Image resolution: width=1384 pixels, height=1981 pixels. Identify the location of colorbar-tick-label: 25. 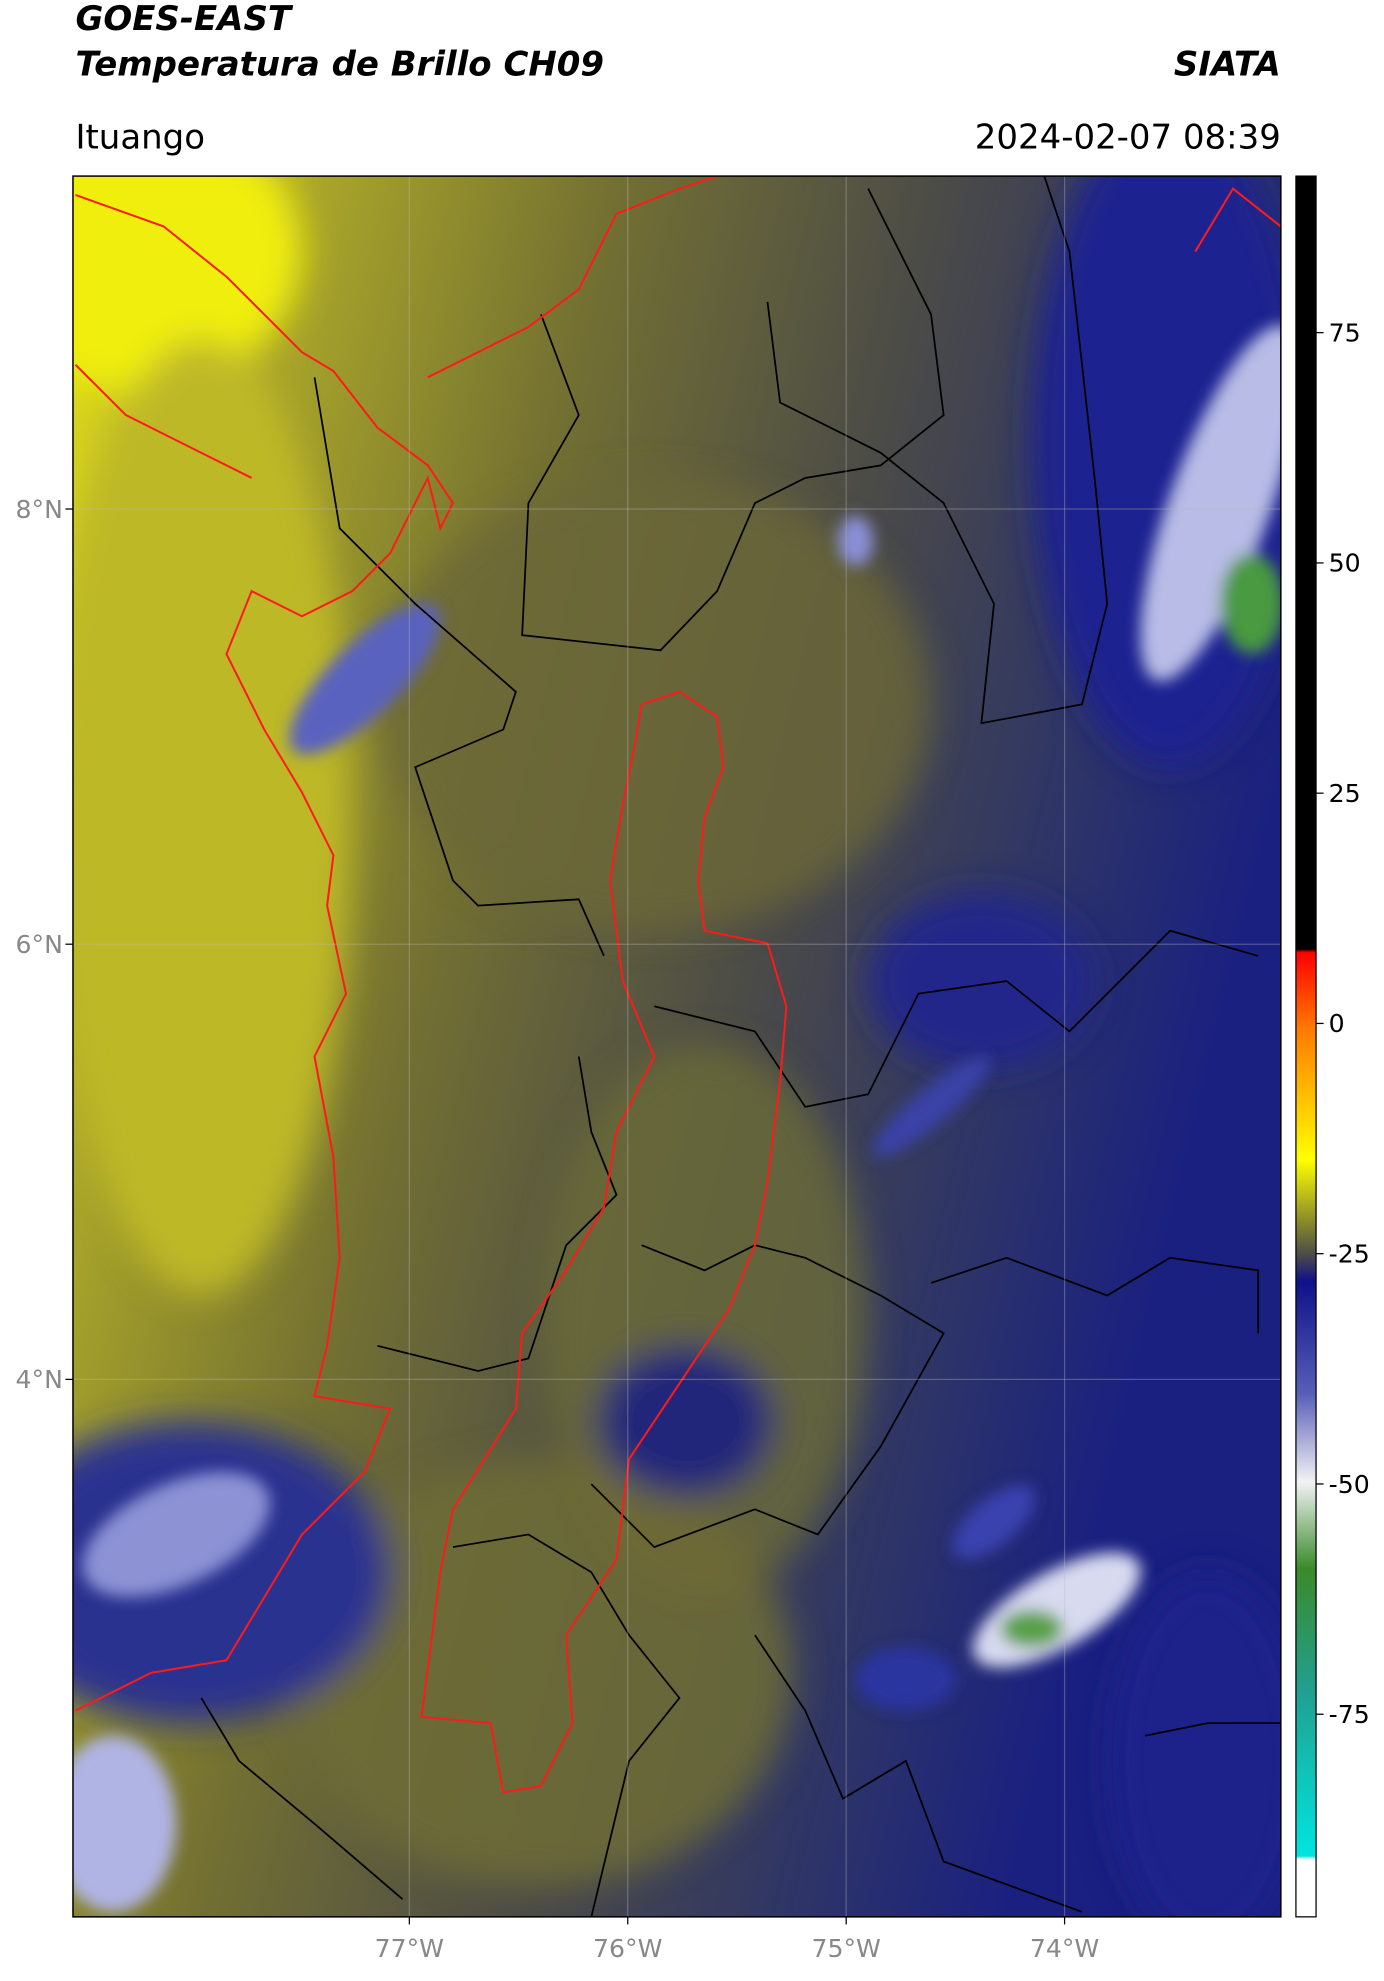
(1345, 793).